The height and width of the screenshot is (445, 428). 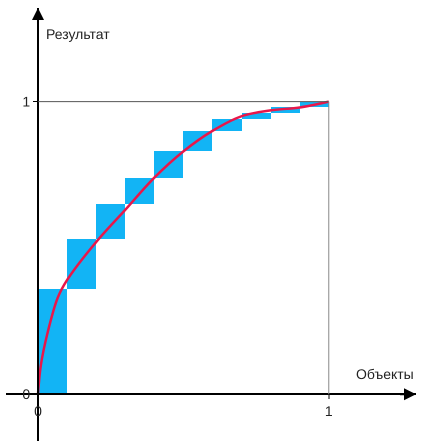 What do you see at coordinates (385, 374) in the screenshot?
I see `x-axis-title: Объекты` at bounding box center [385, 374].